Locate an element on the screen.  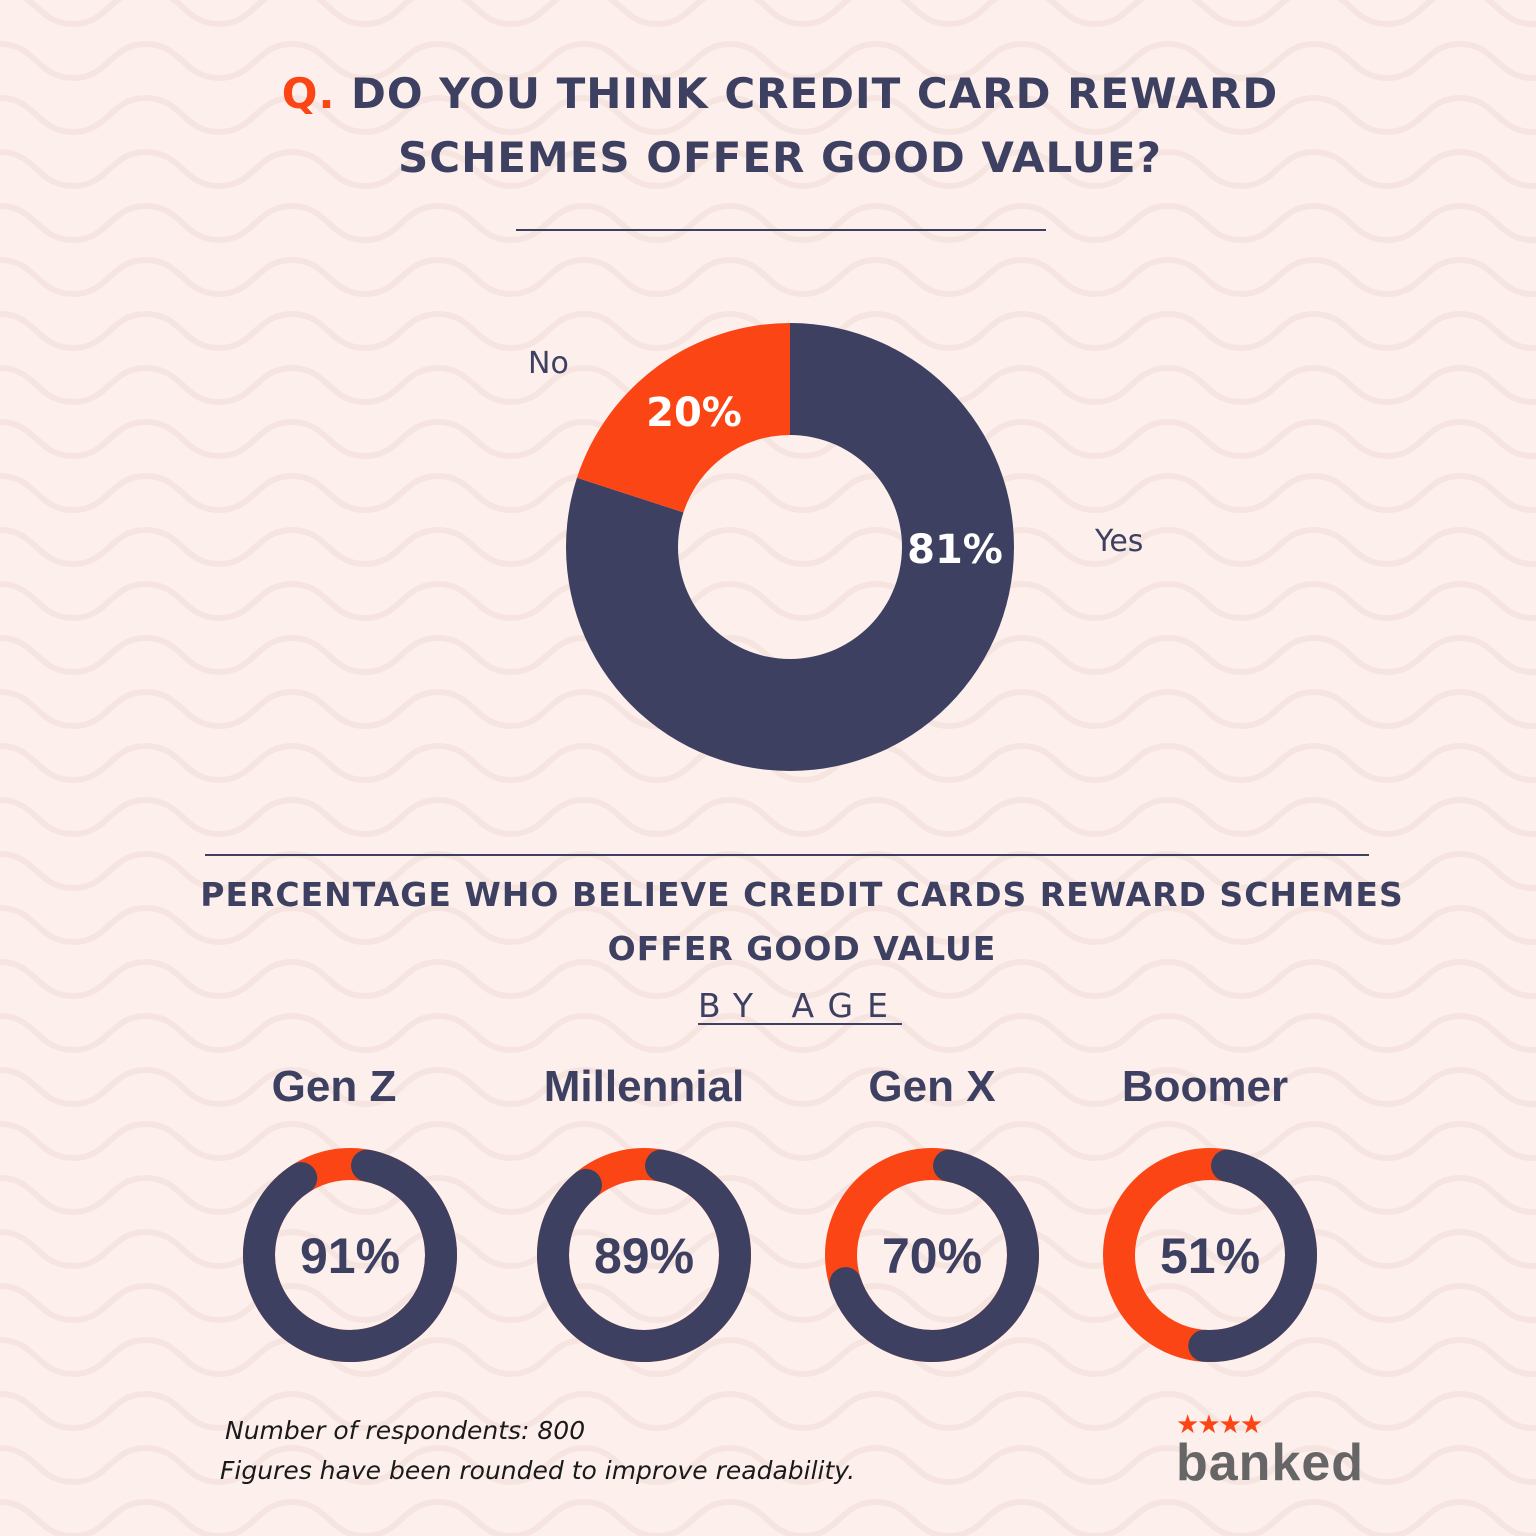
label-yes: Yes is located at coordinates (1118, 541).